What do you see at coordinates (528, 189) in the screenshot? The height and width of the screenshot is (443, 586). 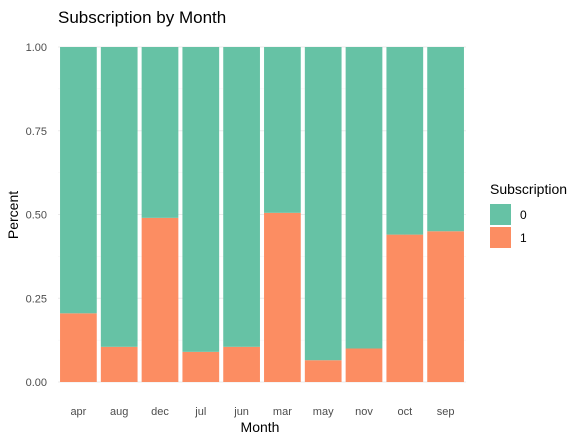 I see `legend-title: Subscription` at bounding box center [528, 189].